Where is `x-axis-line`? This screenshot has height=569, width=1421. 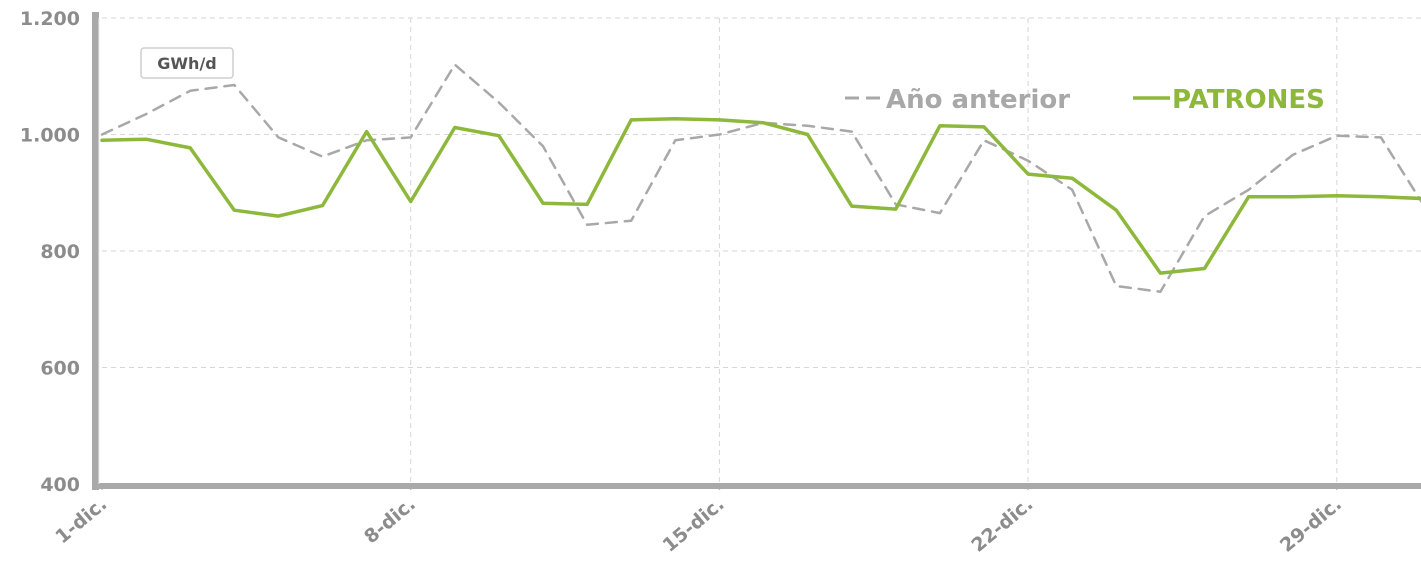
x-axis-line is located at coordinates (756, 486).